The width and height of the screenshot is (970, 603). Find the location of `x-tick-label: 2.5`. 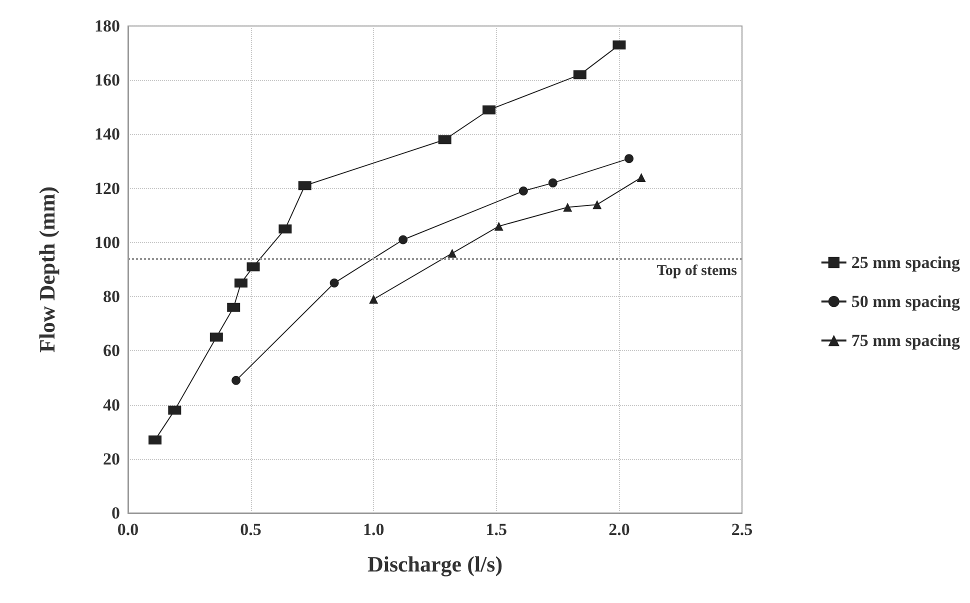

x-tick-label: 2.5 is located at coordinates (742, 529).